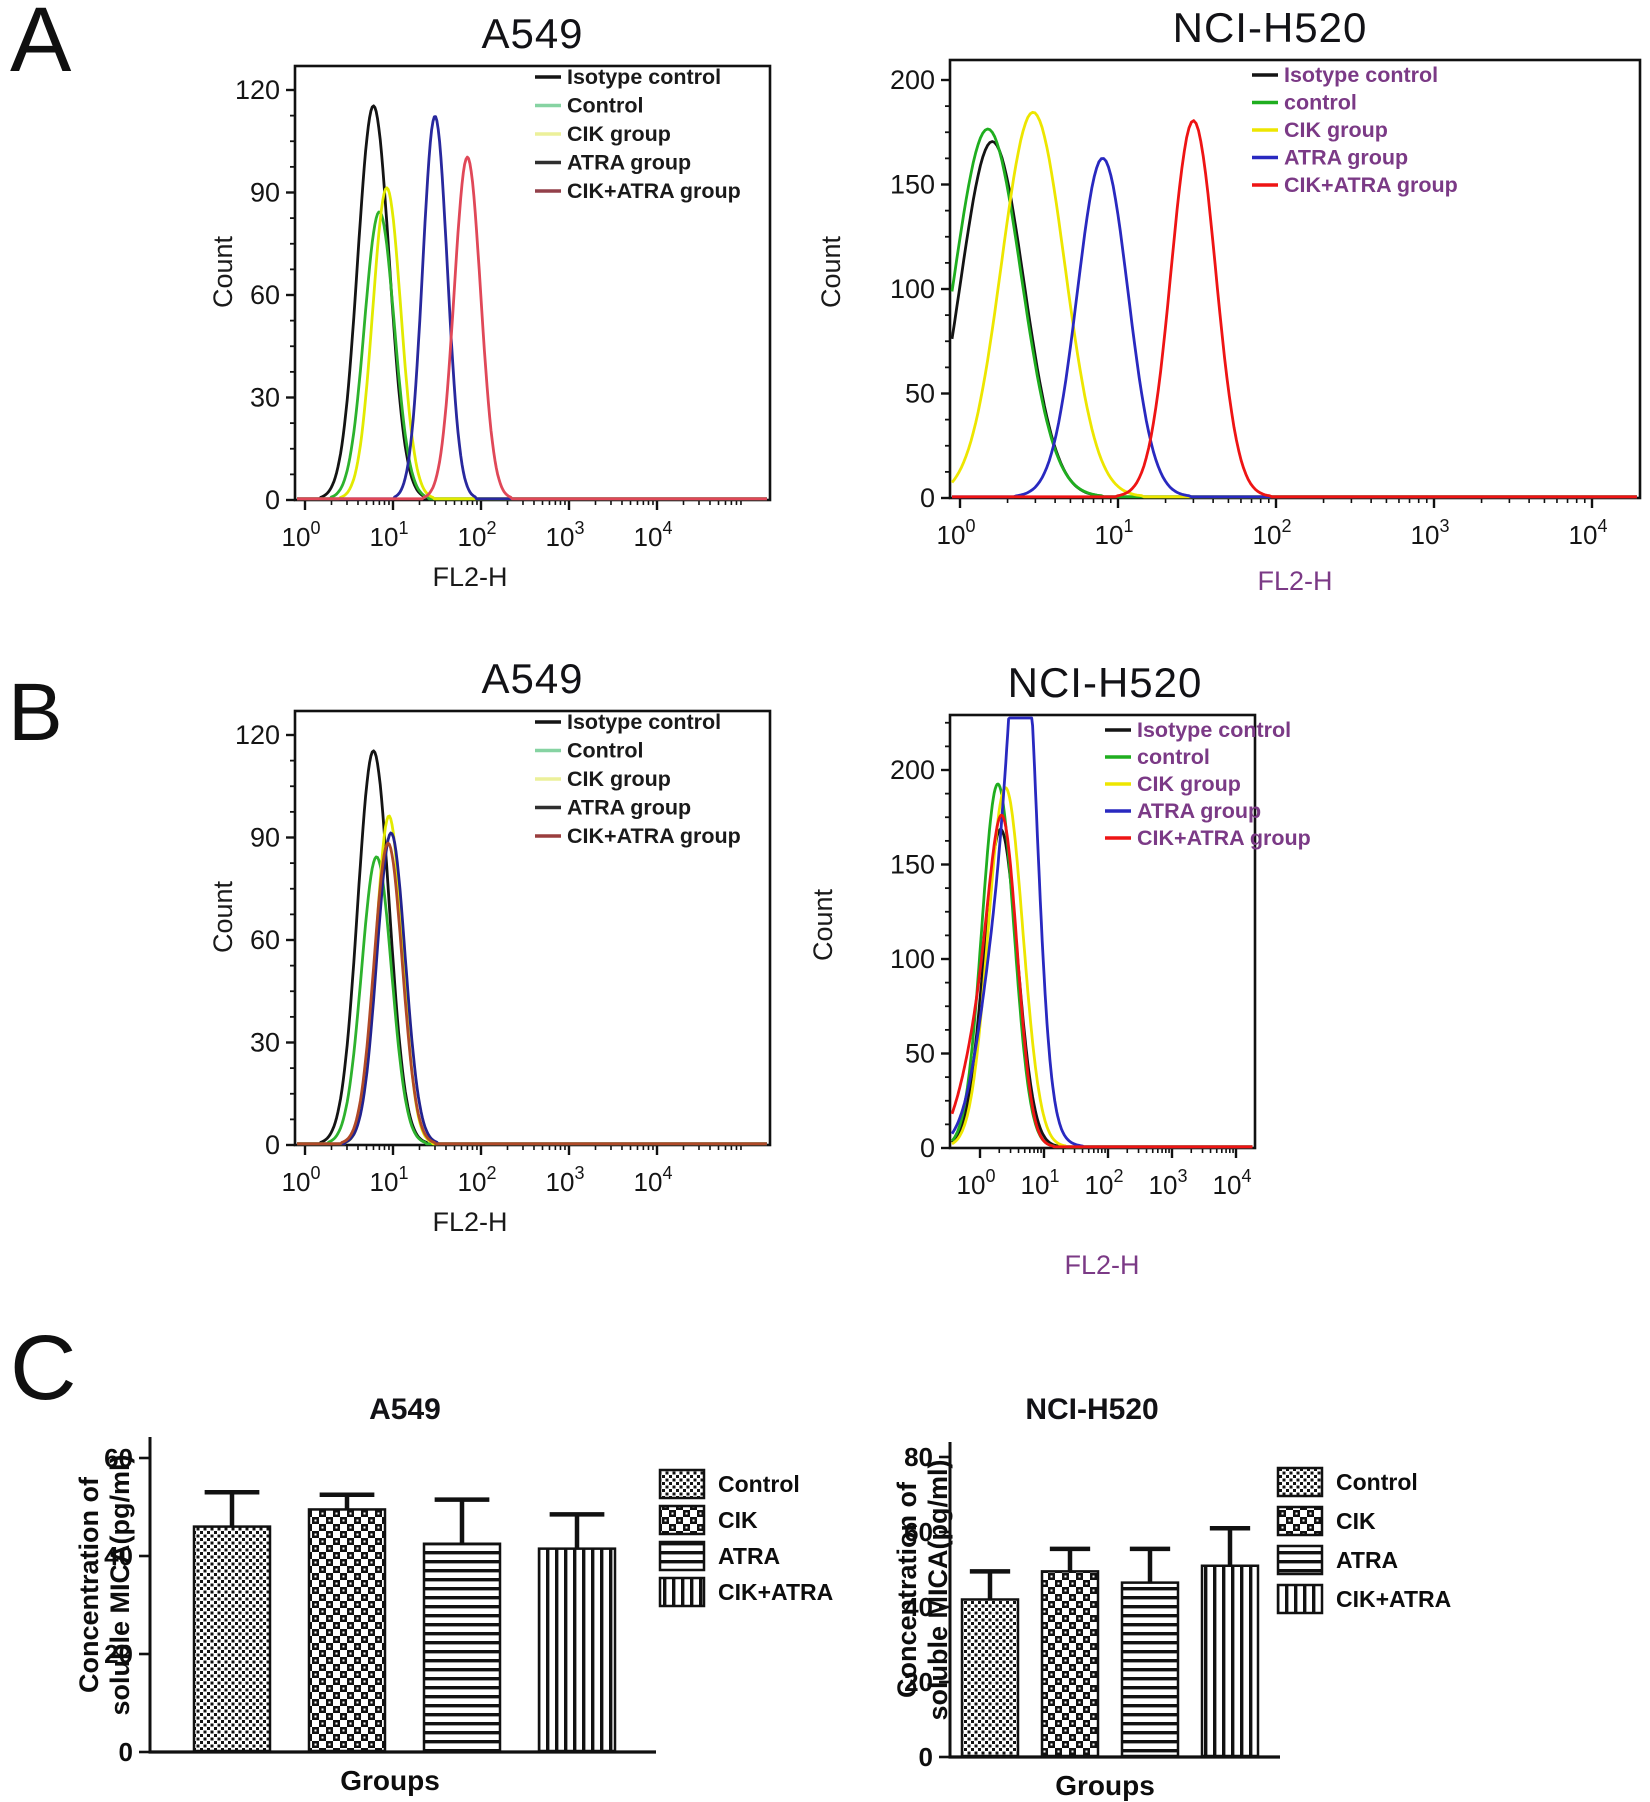 The width and height of the screenshot is (1650, 1802). What do you see at coordinates (232, 1639) in the screenshot?
I see `bar-control` at bounding box center [232, 1639].